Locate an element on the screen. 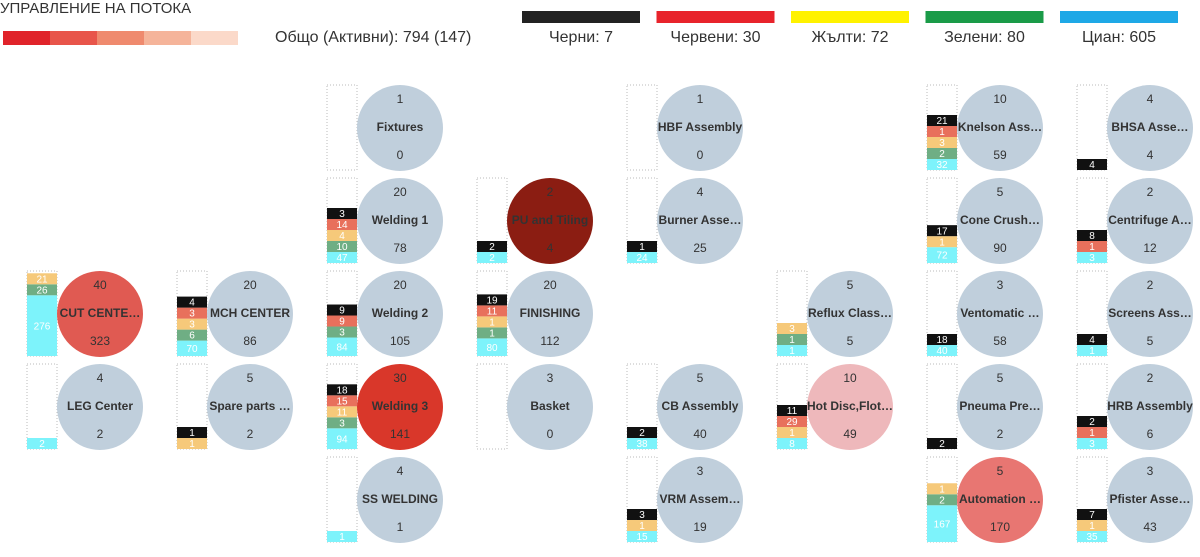  station-top: 1 is located at coordinates (700, 99).